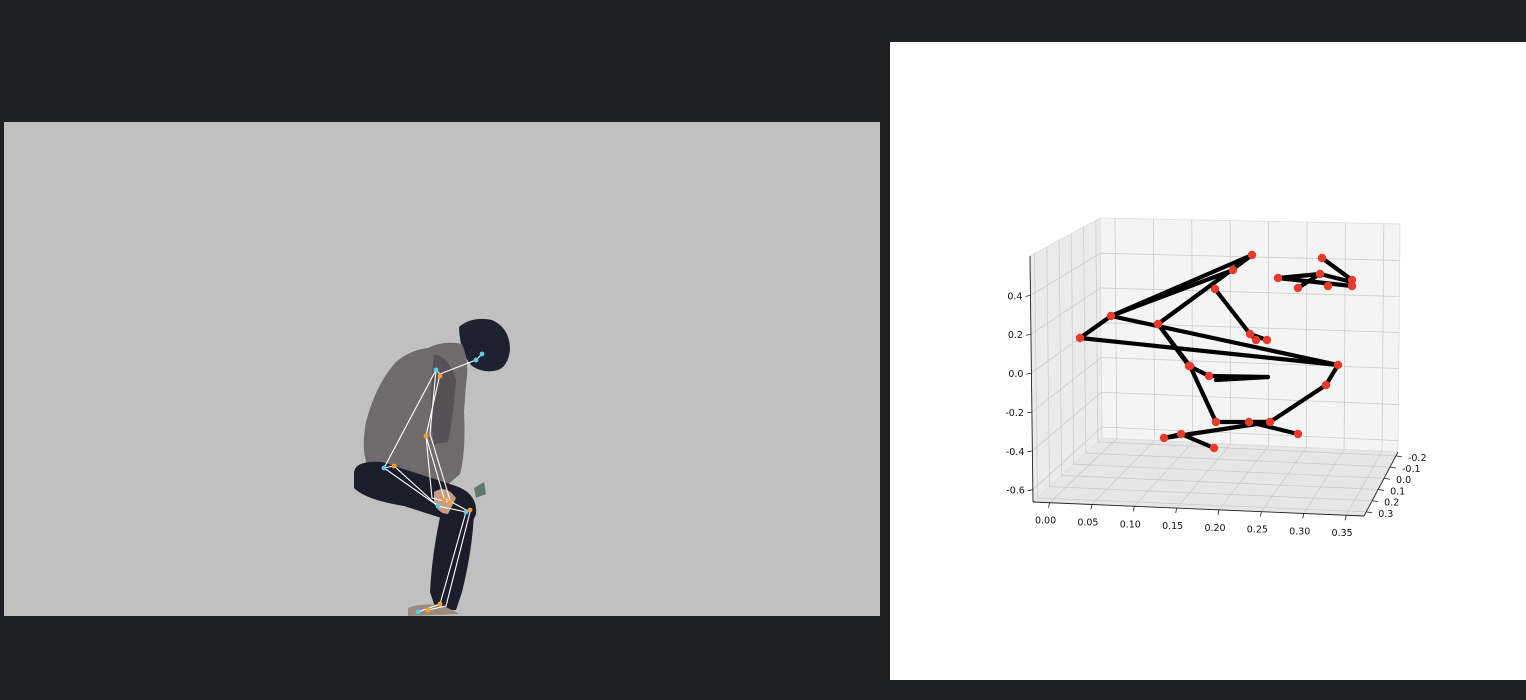 Image resolution: width=1526 pixels, height=700 pixels. Describe the element at coordinates (1299, 531) in the screenshot. I see `x-tick-label: 0.30` at that location.